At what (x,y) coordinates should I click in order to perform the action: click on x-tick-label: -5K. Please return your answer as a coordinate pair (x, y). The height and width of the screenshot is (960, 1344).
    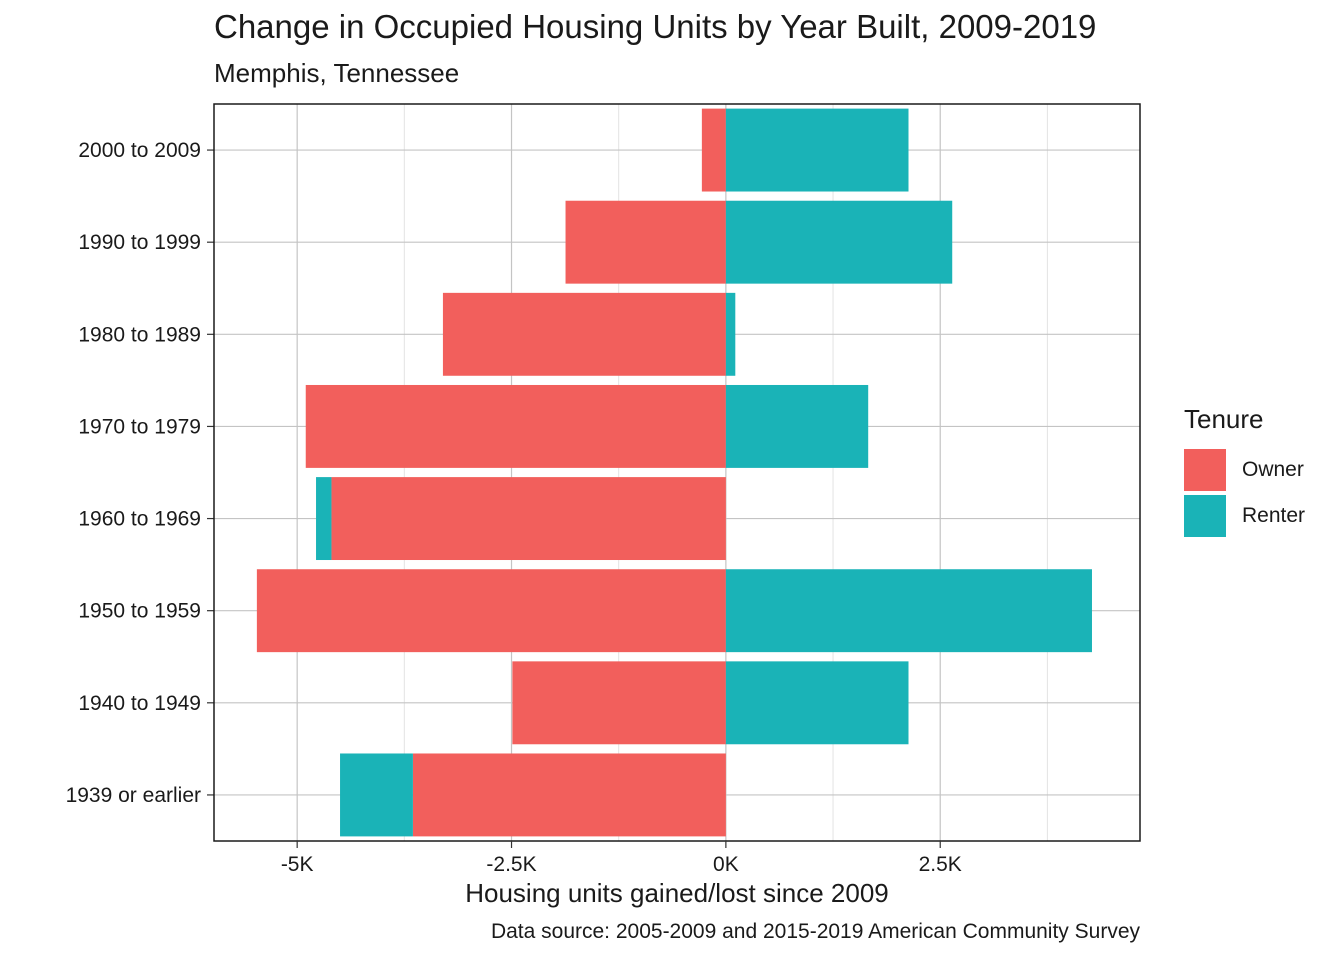
    Looking at the image, I should click on (297, 864).